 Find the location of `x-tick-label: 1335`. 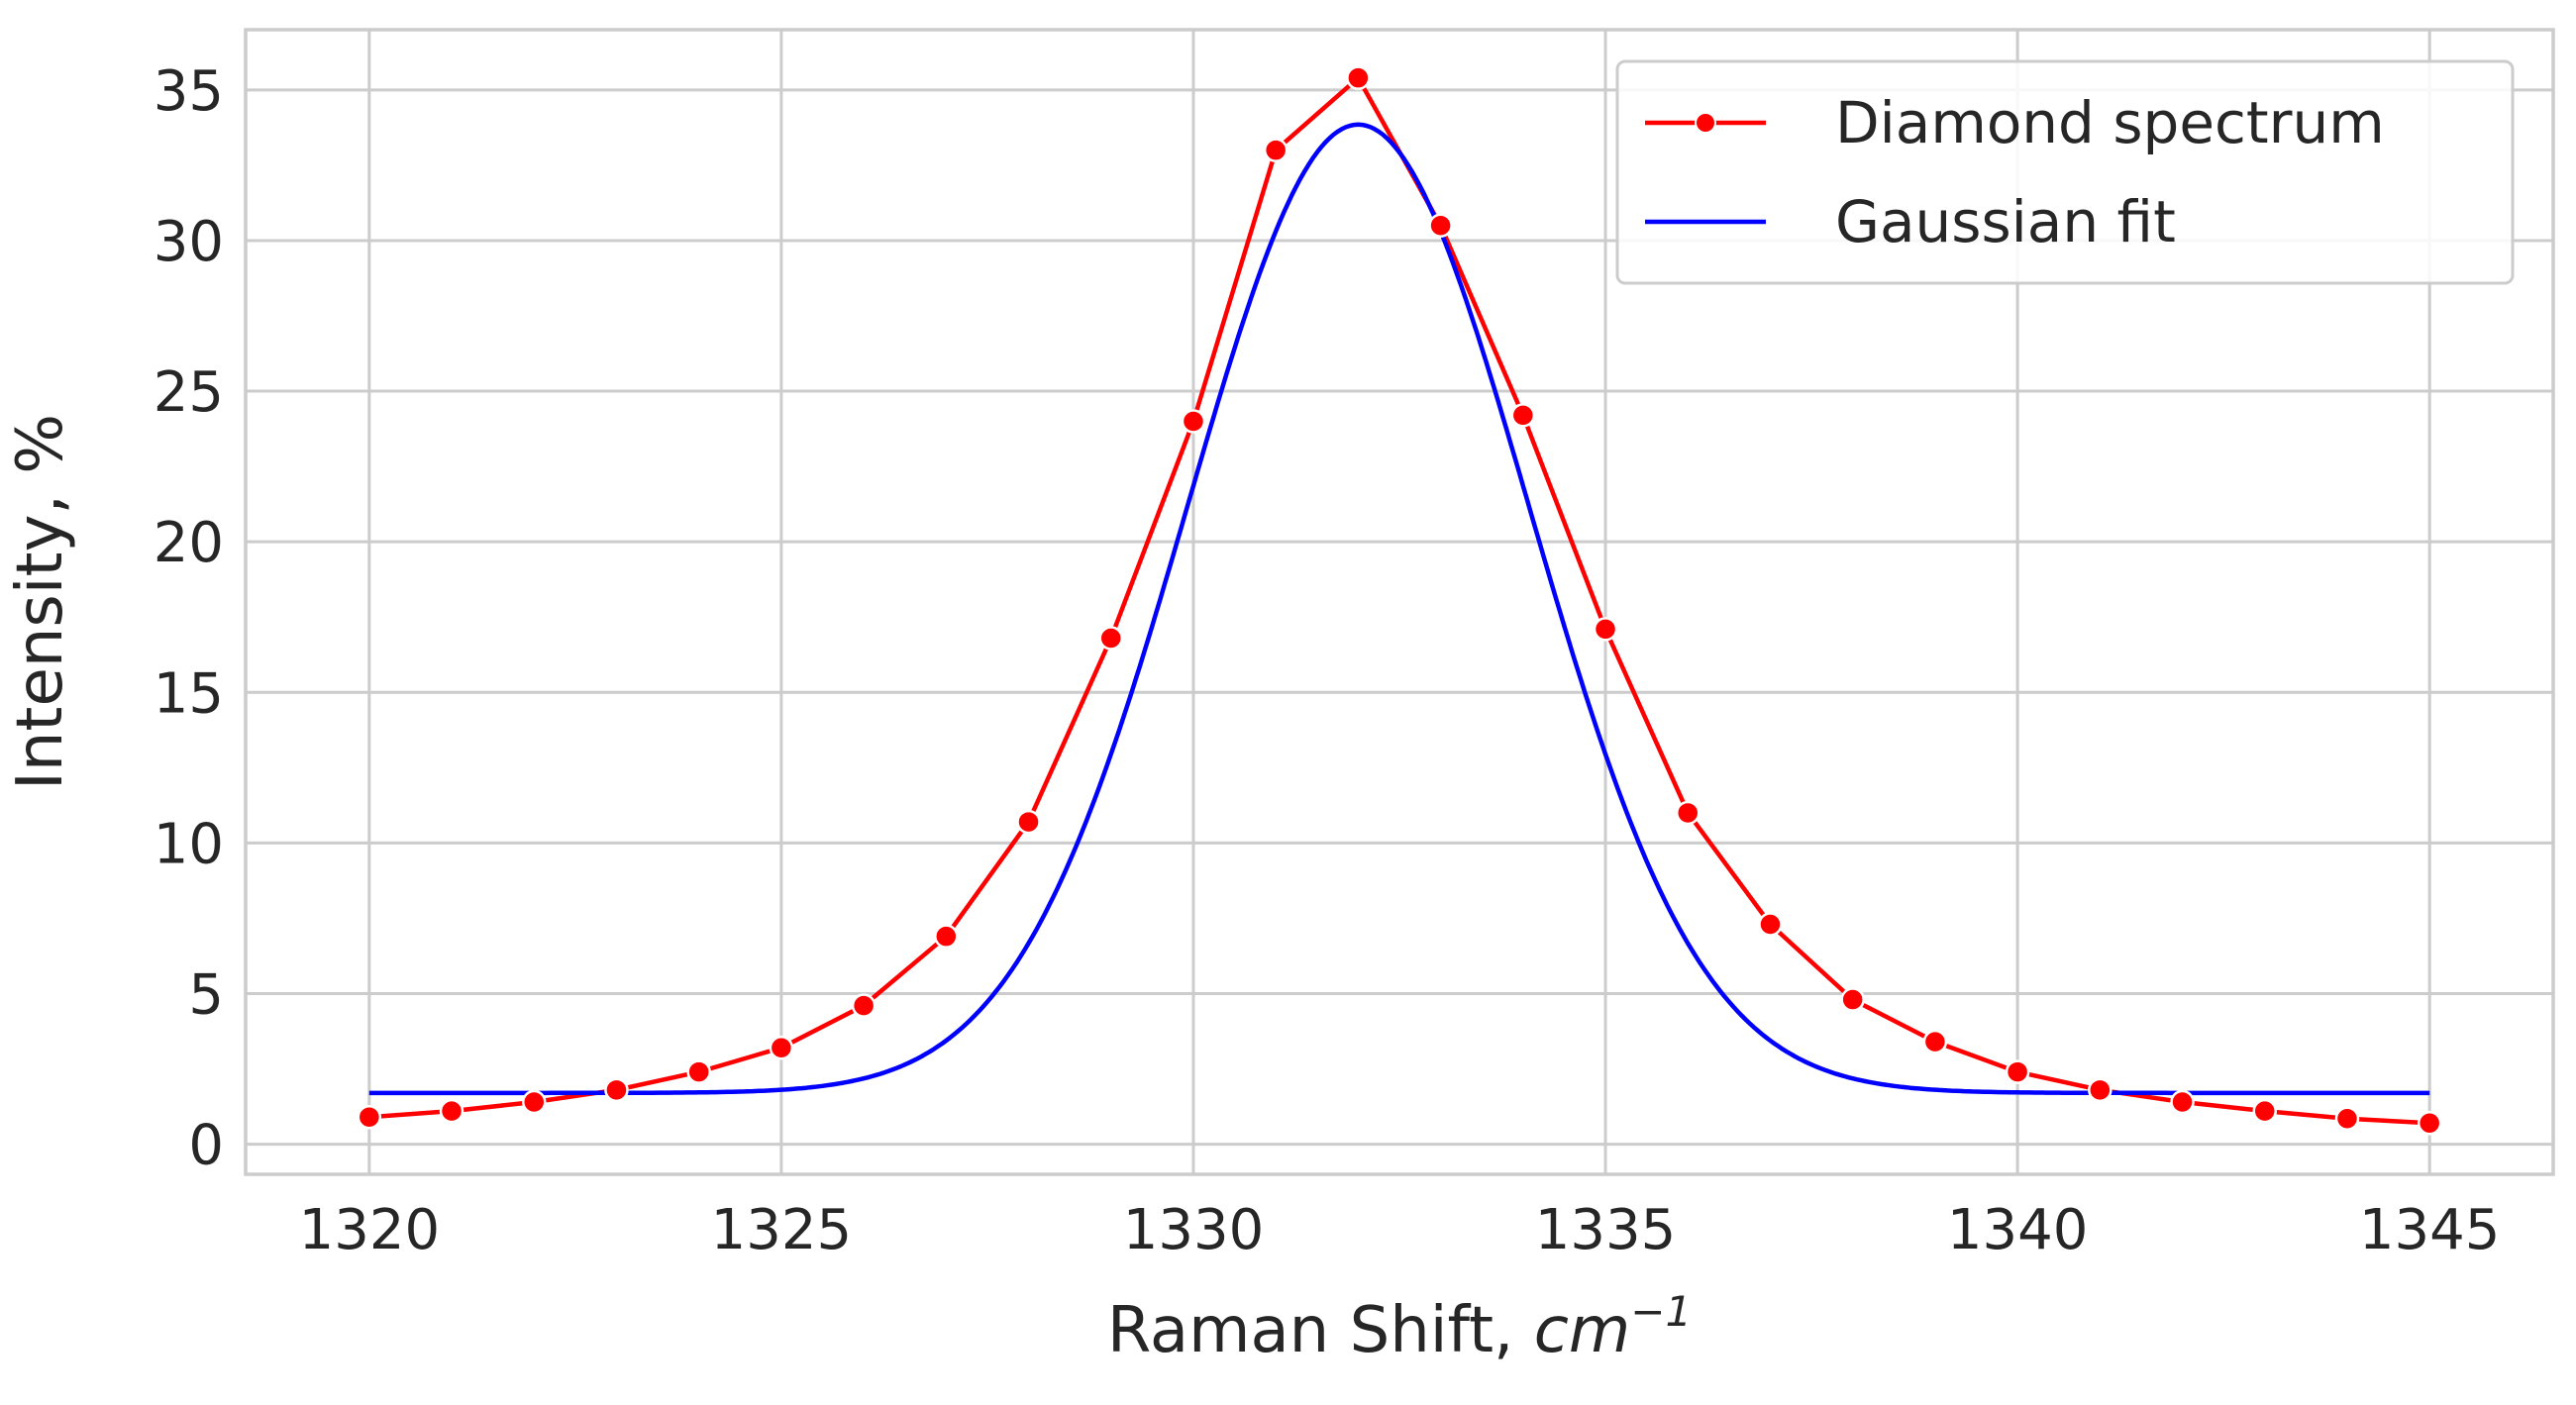

x-tick-label: 1335 is located at coordinates (1606, 1230).